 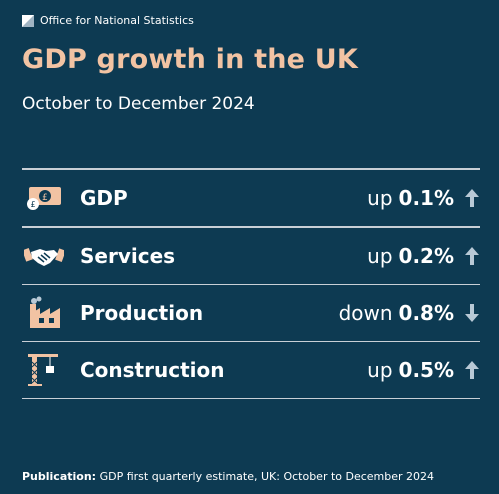 I want to click on table-row-gdp: £ £ GDP up 0.1%, so click(x=251, y=199).